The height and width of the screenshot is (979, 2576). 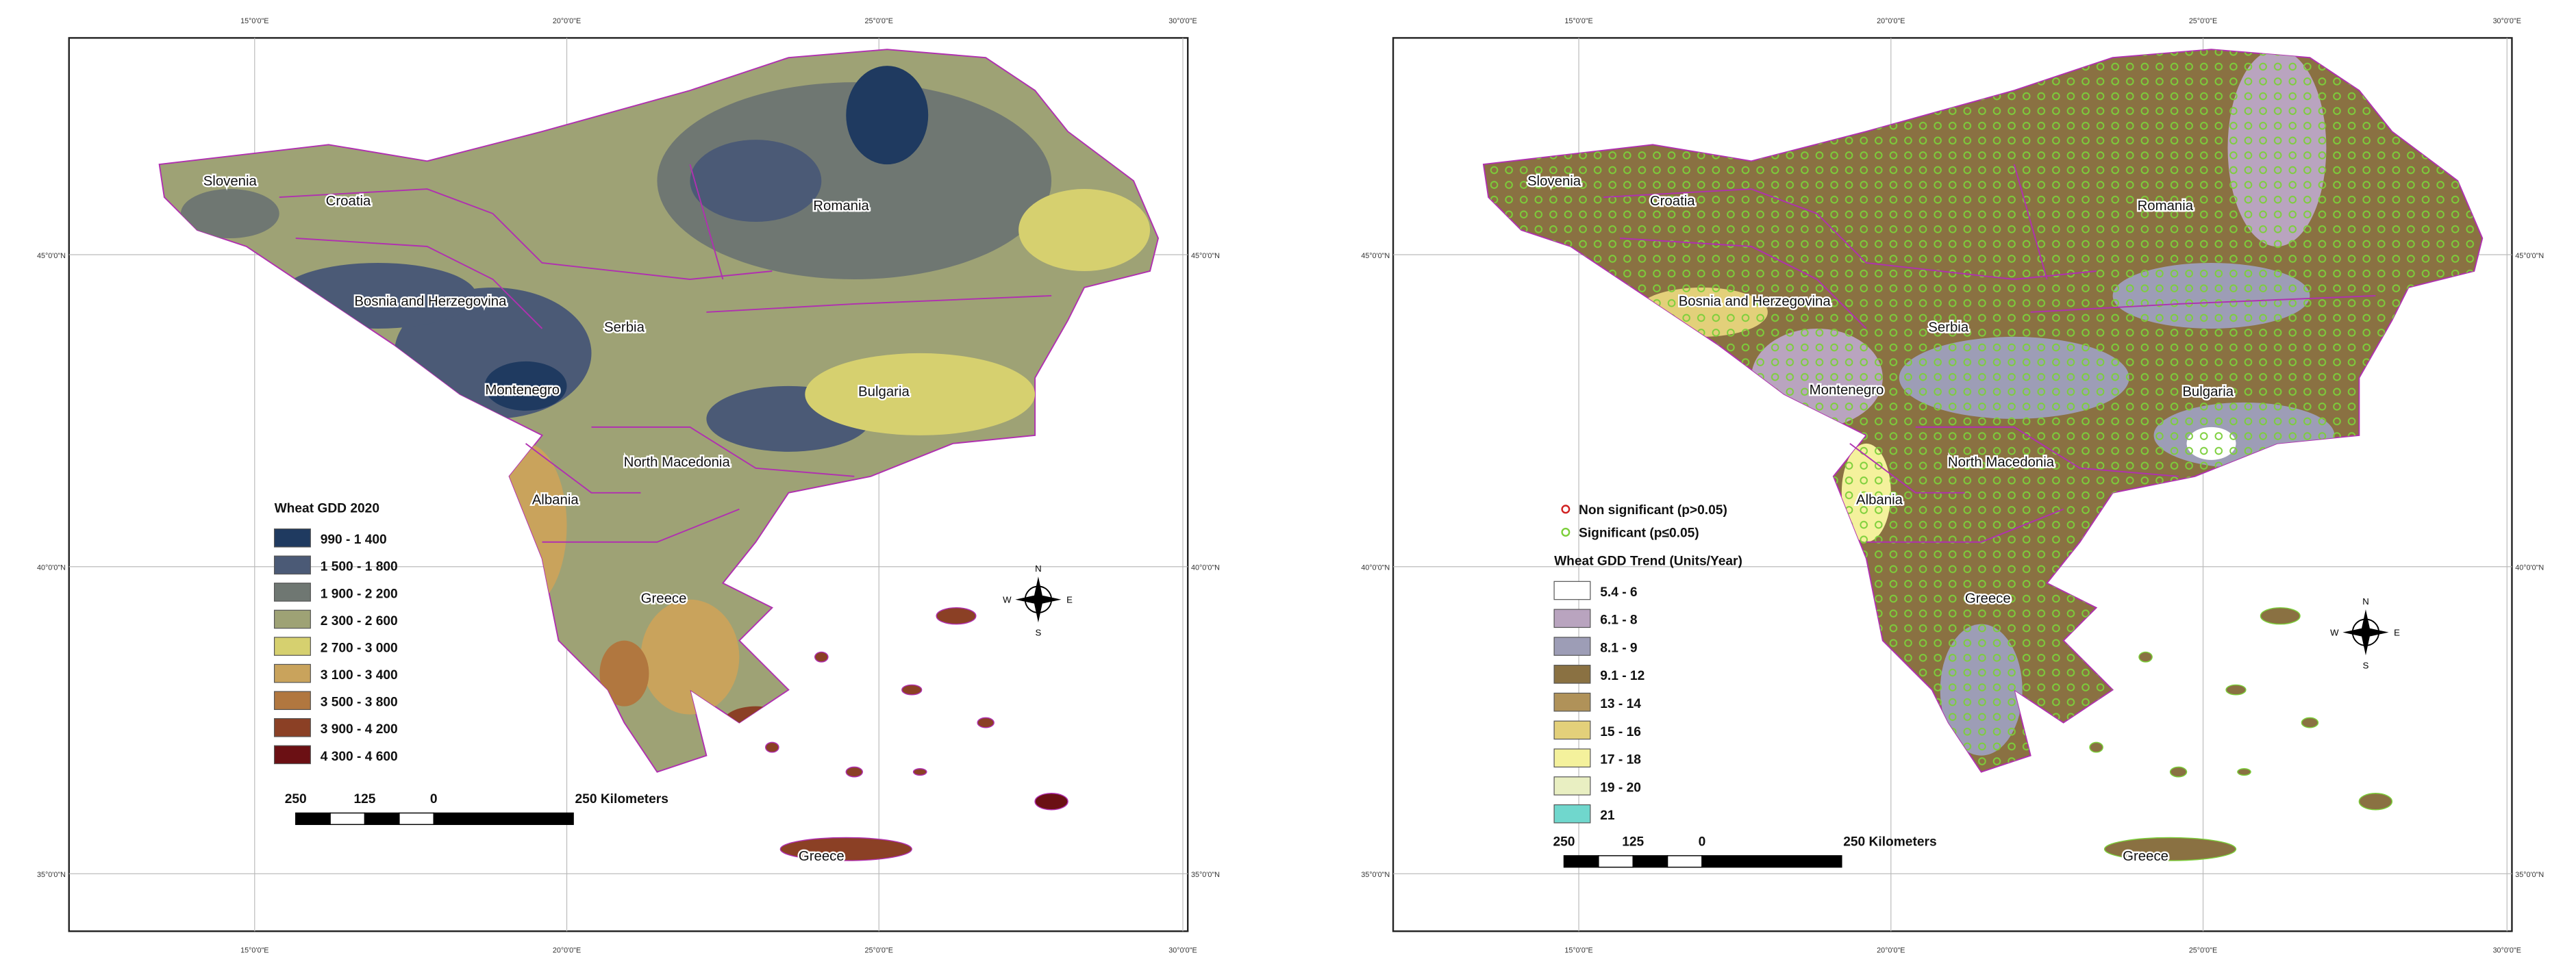 What do you see at coordinates (348, 201) in the screenshot?
I see `country-label: Croatia` at bounding box center [348, 201].